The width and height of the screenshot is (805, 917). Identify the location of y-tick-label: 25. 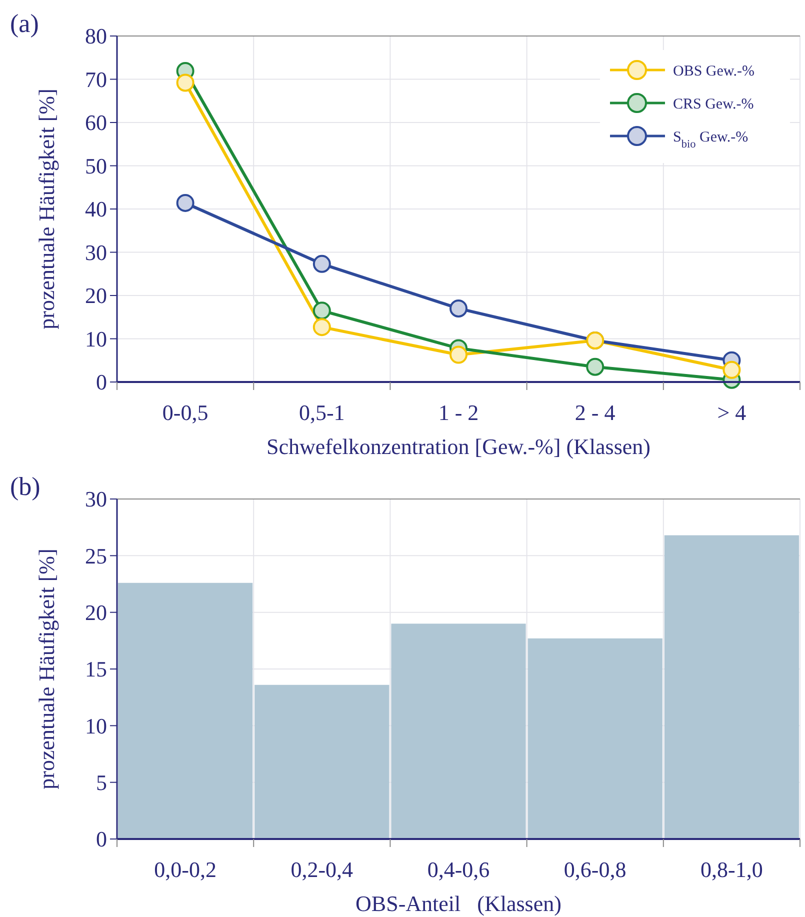
(96, 555).